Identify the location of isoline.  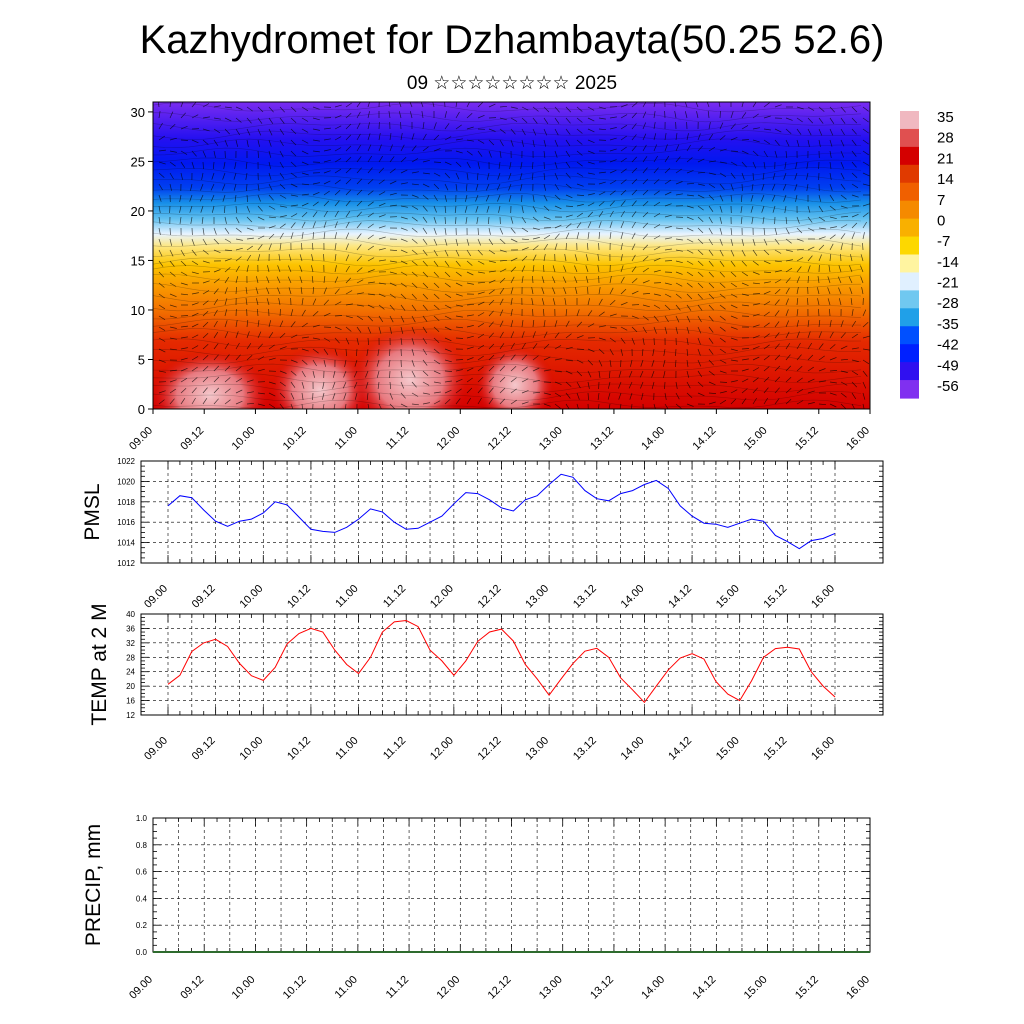
(507, 351).